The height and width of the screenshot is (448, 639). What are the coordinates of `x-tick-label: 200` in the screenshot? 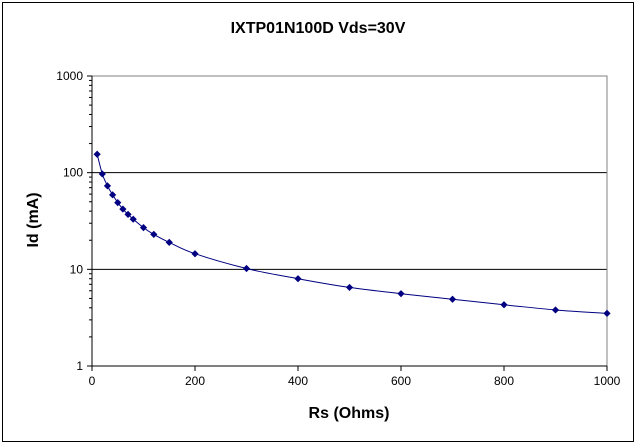 It's located at (195, 381).